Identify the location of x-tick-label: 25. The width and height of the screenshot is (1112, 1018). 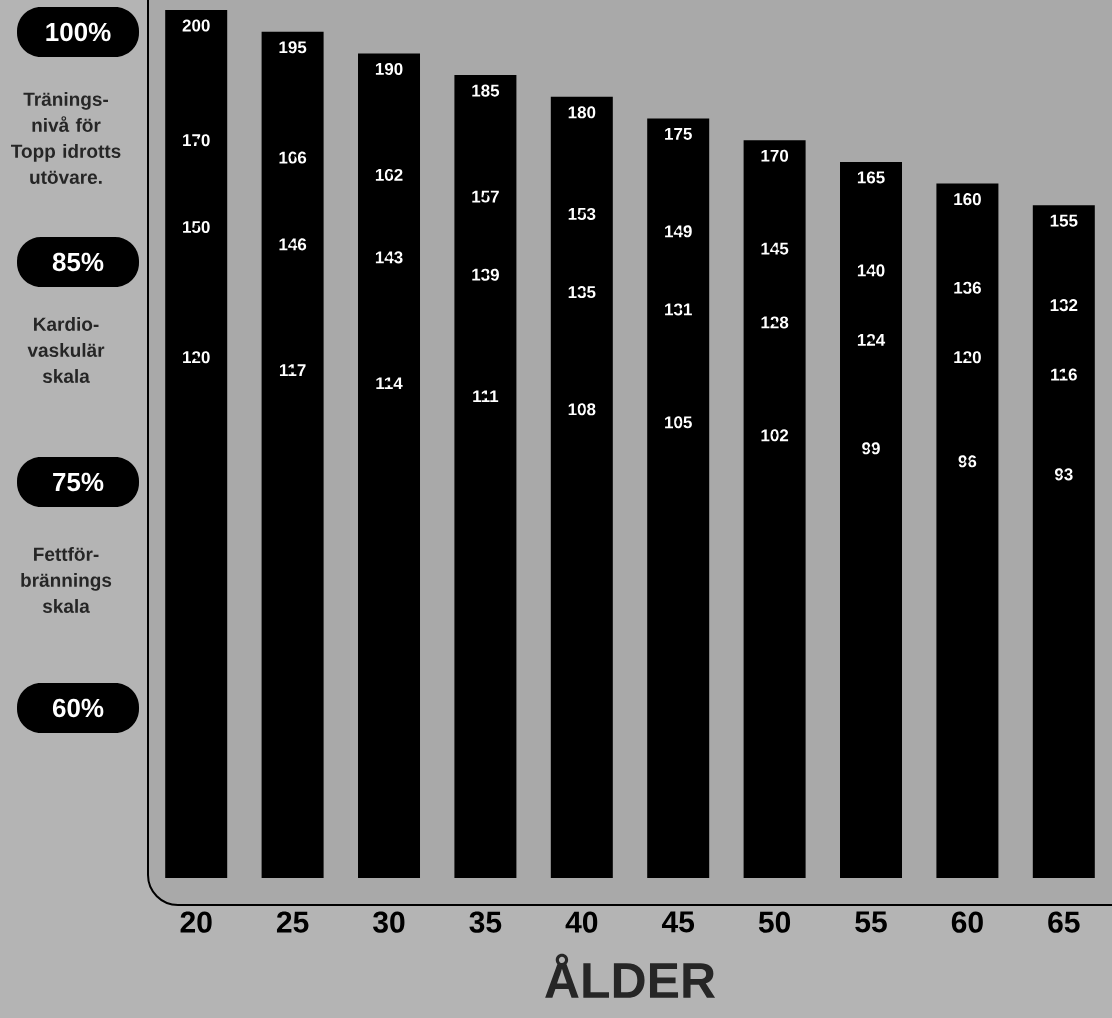
(292, 922).